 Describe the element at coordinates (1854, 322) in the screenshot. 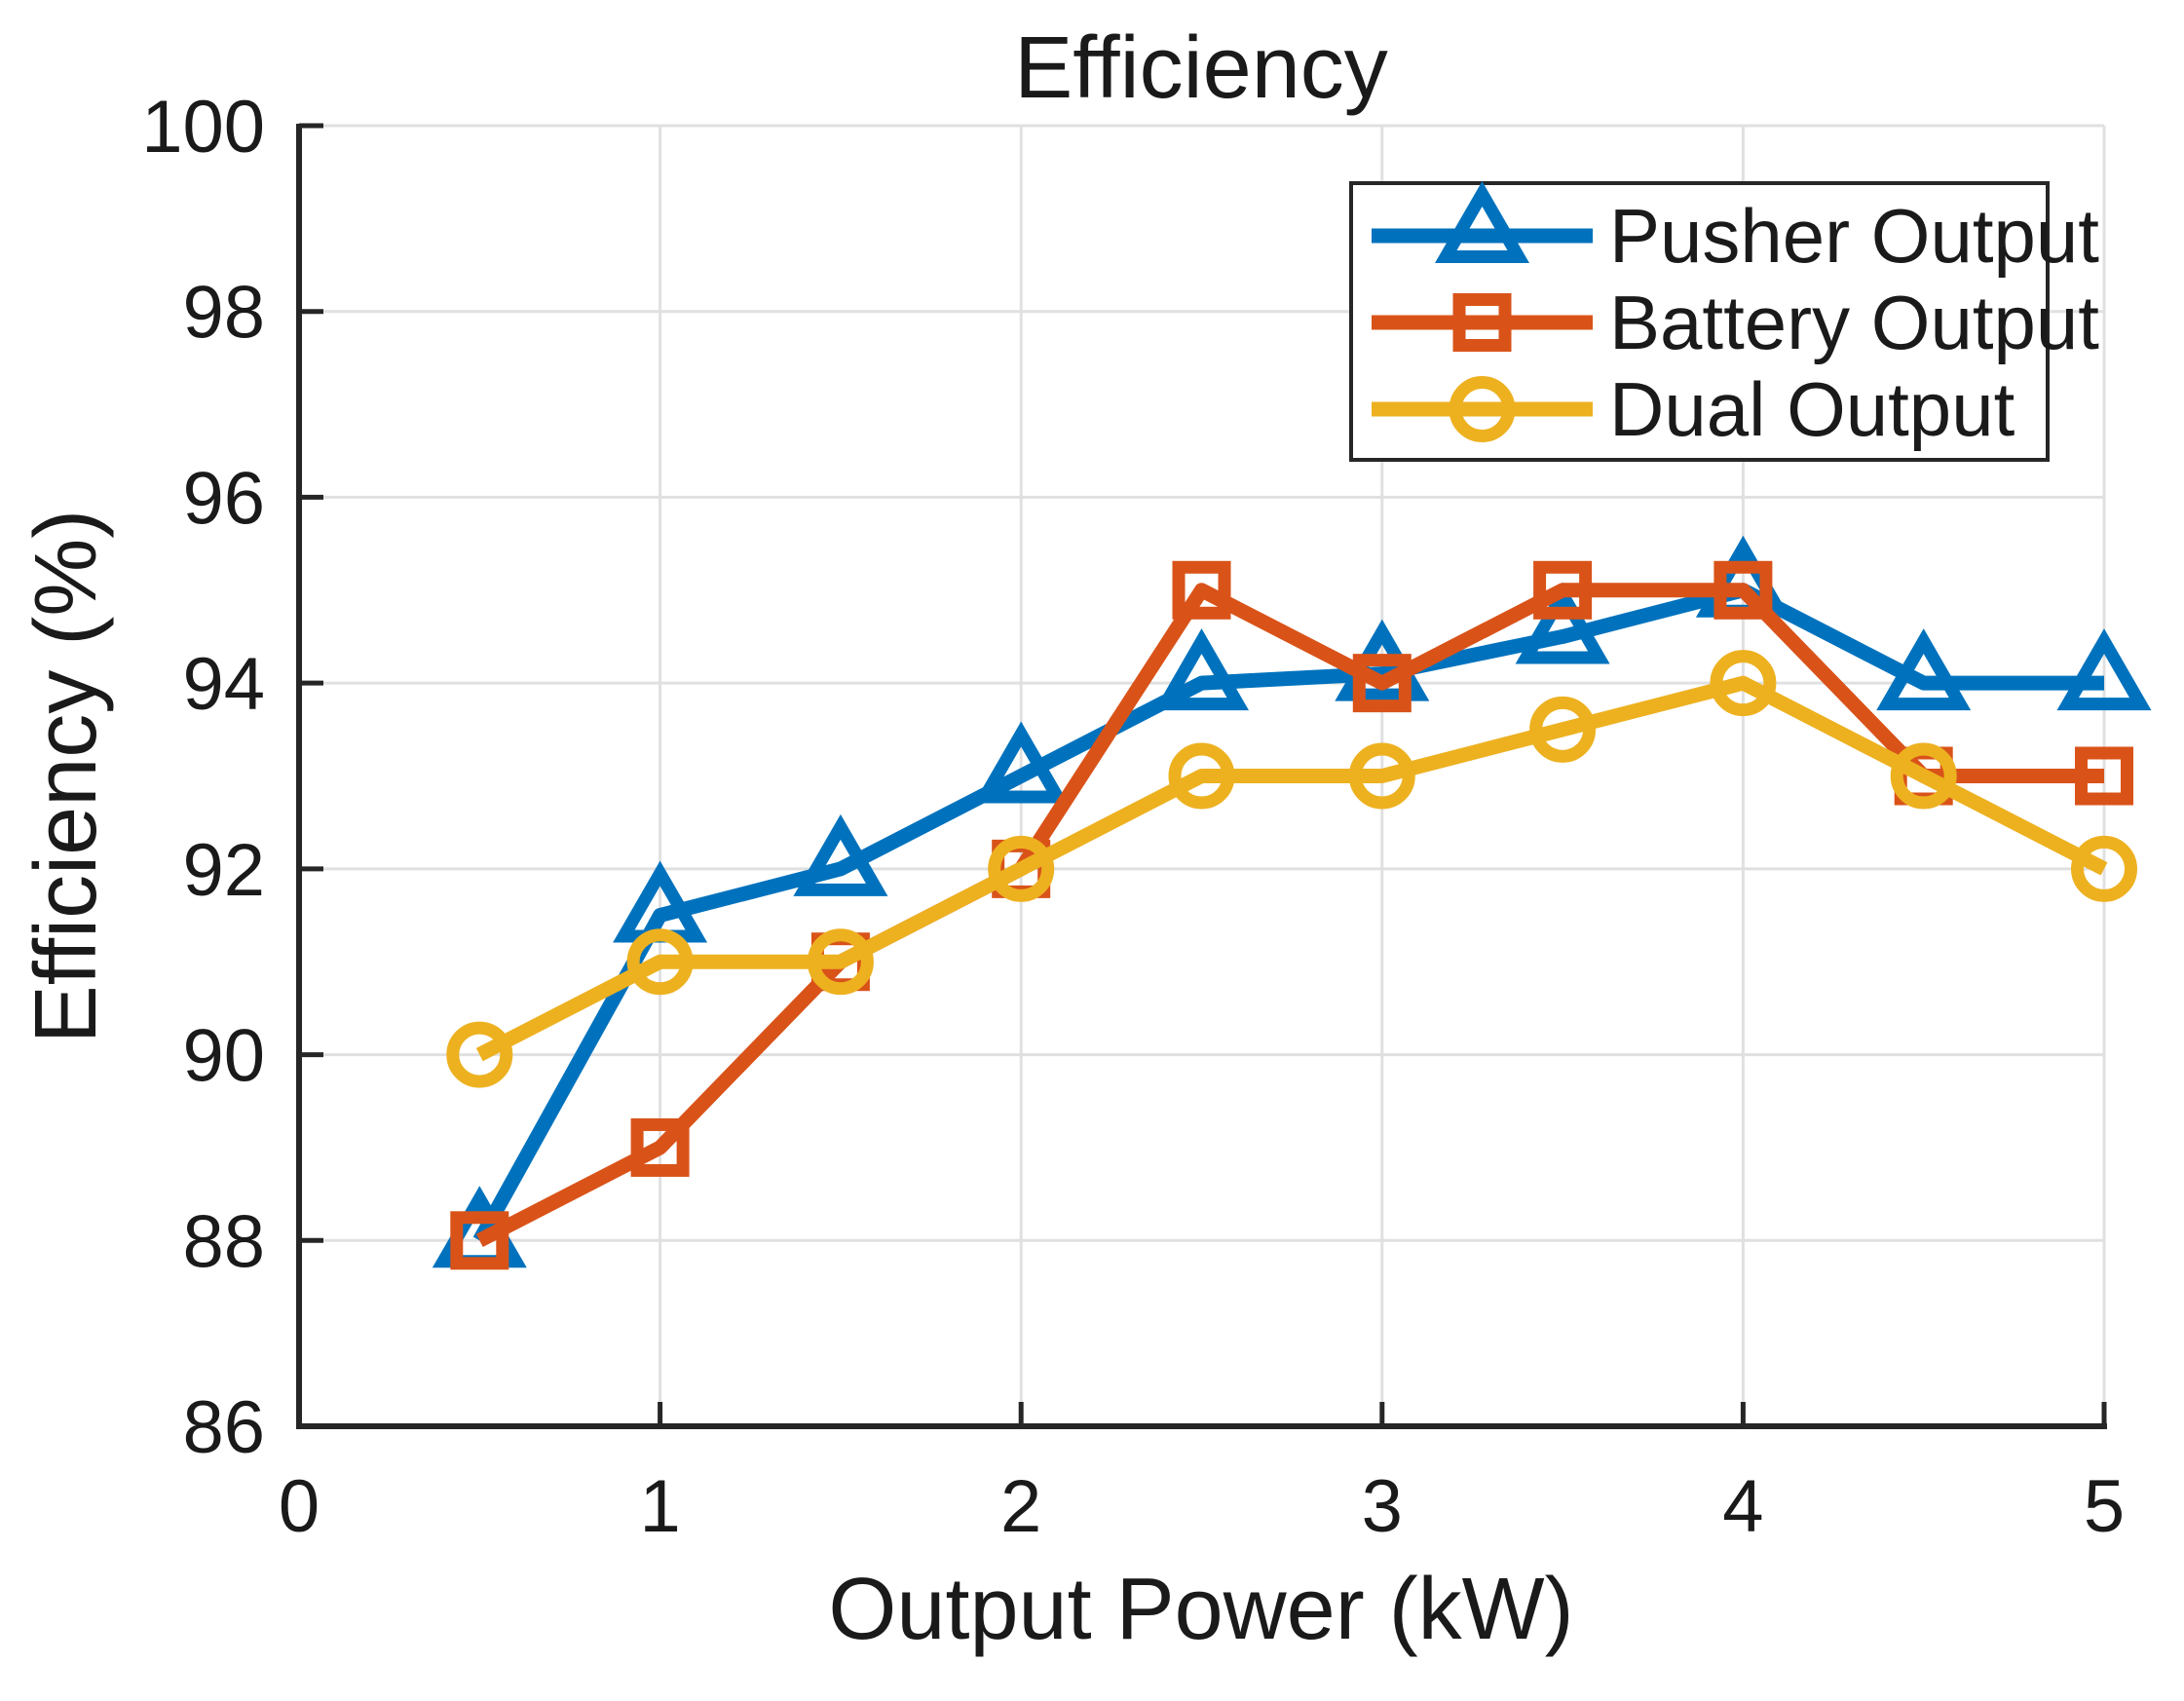

I see `legend-label: Battery Output` at that location.